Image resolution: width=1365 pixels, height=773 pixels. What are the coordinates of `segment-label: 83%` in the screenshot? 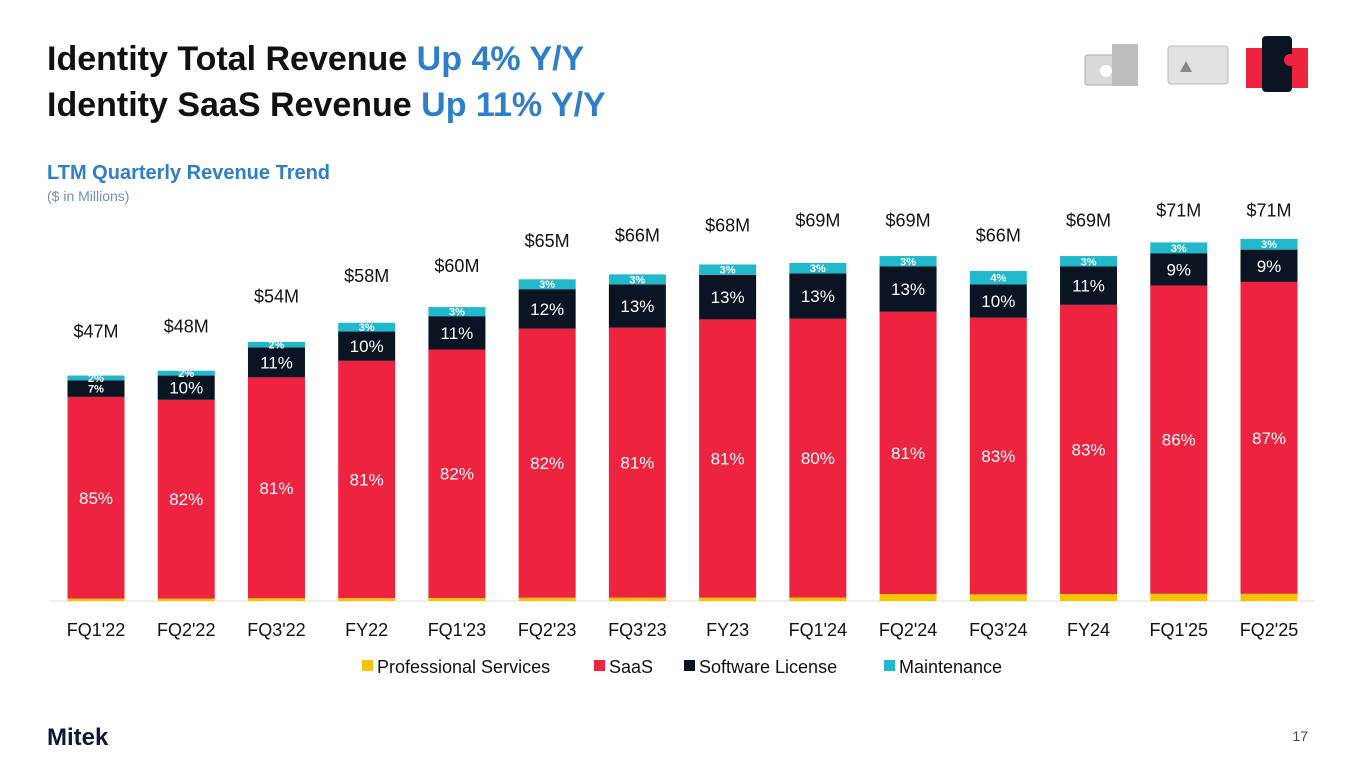 It's located at (1089, 449).